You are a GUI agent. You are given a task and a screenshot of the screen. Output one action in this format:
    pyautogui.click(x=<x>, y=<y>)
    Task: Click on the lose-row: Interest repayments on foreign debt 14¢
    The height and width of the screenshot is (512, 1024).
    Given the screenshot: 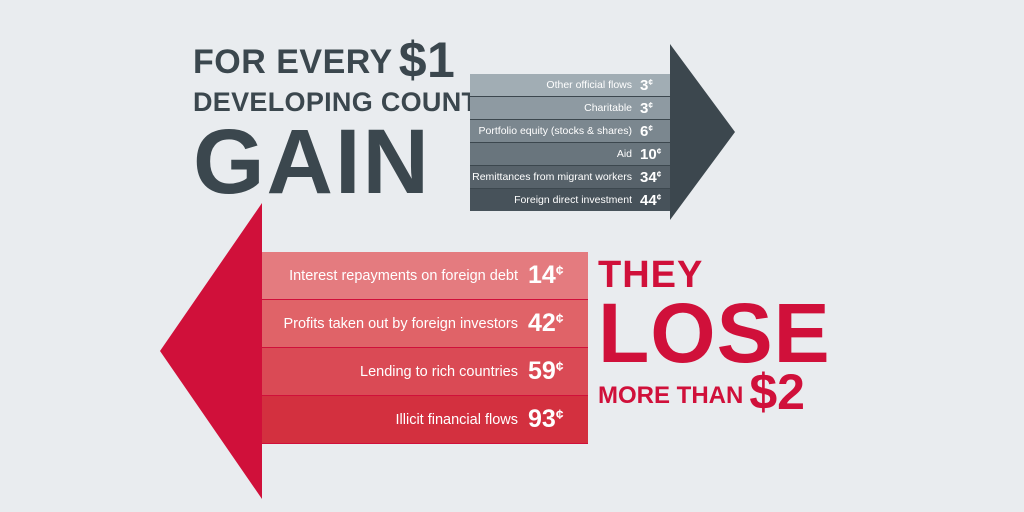 What is the action you would take?
    pyautogui.click(x=425, y=275)
    